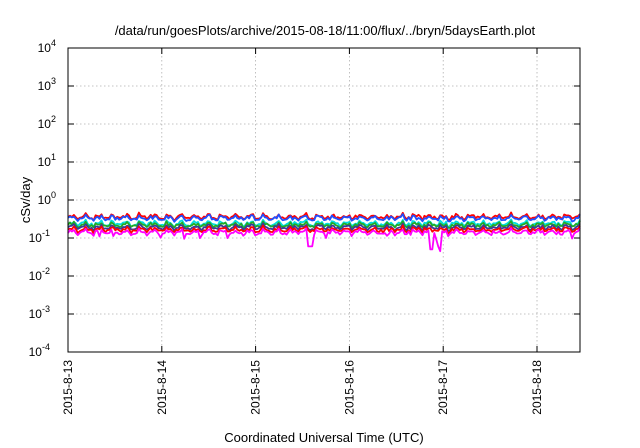 This screenshot has height=448, width=640. Describe the element at coordinates (256, 387) in the screenshot. I see `x-tick-label: 2015-8-15` at that location.